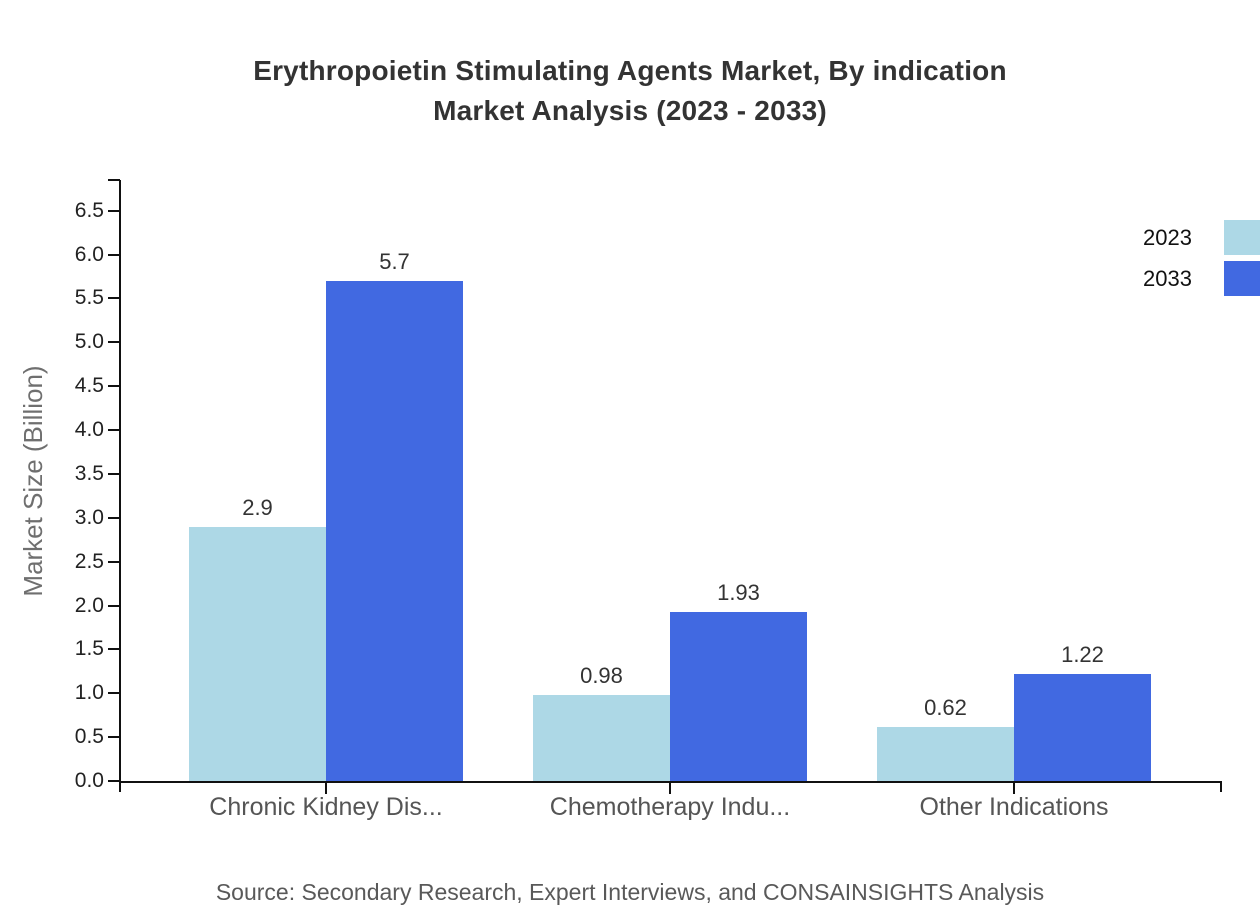  I want to click on bar-value-label: 0.98, so click(601, 676).